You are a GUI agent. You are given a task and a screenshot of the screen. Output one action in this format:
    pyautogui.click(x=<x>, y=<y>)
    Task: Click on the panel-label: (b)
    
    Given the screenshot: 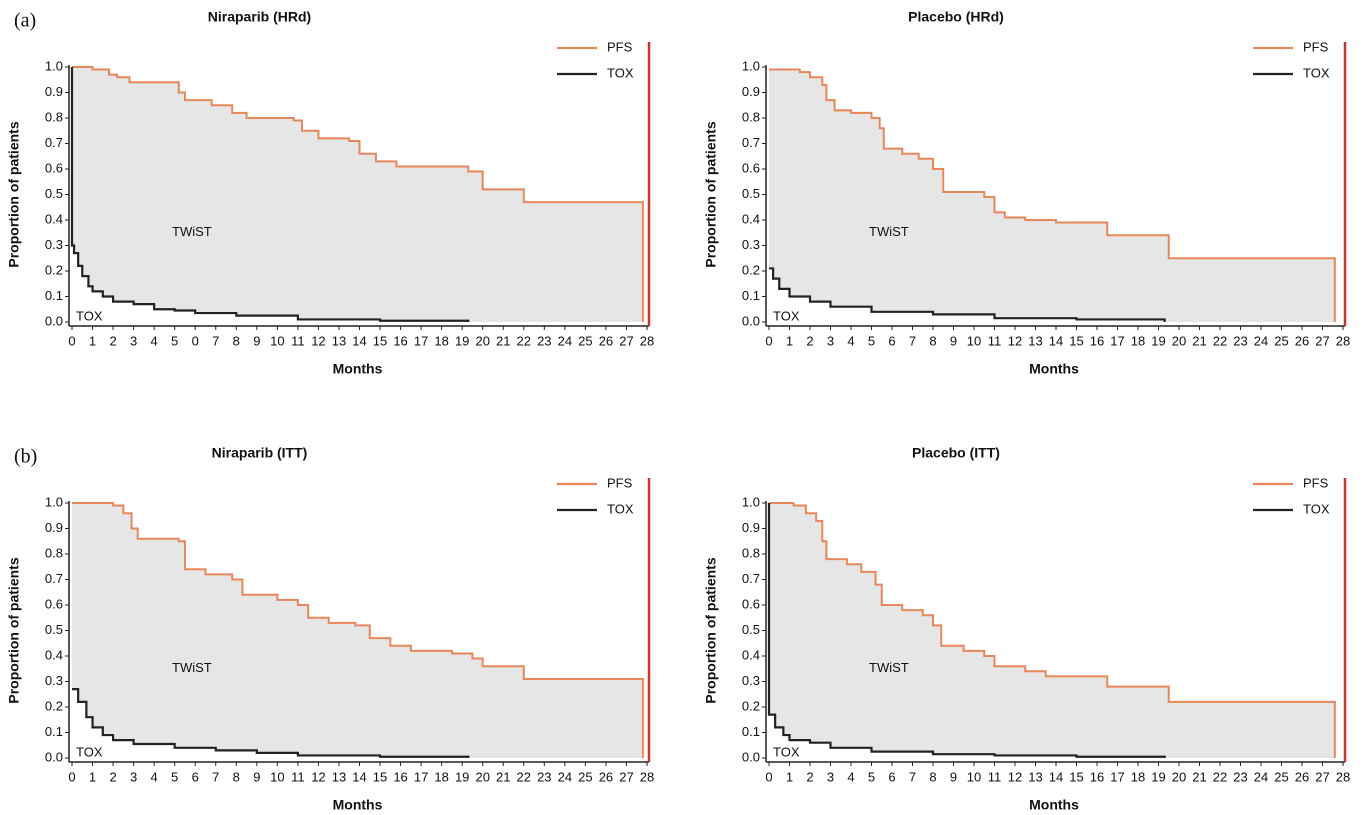 What is the action you would take?
    pyautogui.click(x=25, y=457)
    